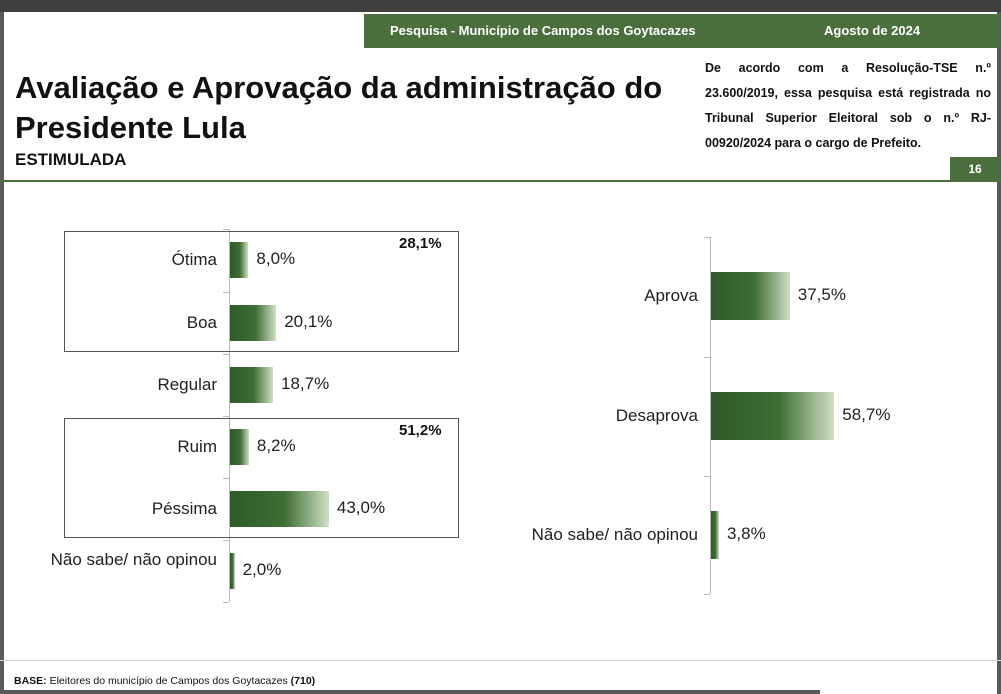 The height and width of the screenshot is (694, 1001). Describe the element at coordinates (239, 260) in the screenshot. I see `bar-otima` at that location.